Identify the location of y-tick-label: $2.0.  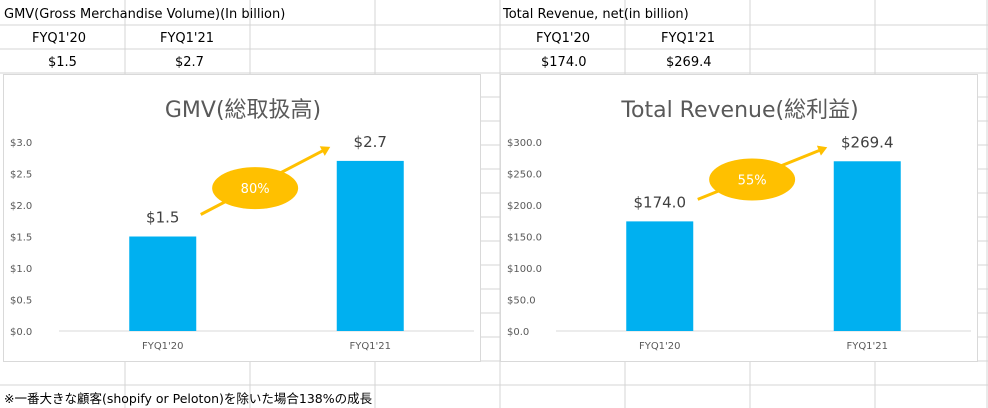
(21, 206).